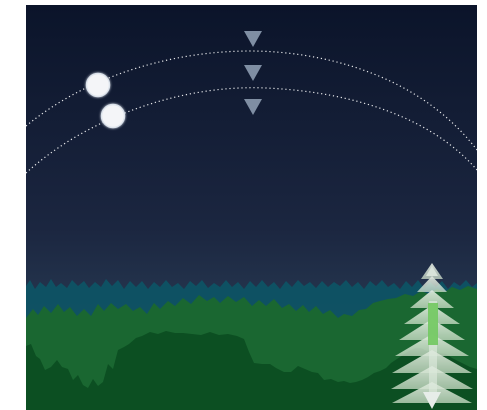 This screenshot has width=487, height=410. What do you see at coordinates (105, 100) in the screenshot?
I see `moons-group` at bounding box center [105, 100].